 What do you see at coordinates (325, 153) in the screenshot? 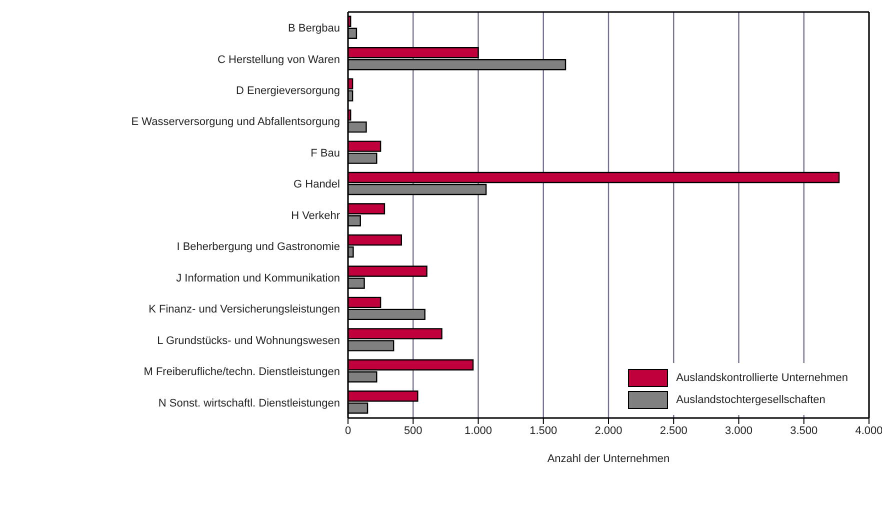
I see `y-tick-label: F Bau` at bounding box center [325, 153].